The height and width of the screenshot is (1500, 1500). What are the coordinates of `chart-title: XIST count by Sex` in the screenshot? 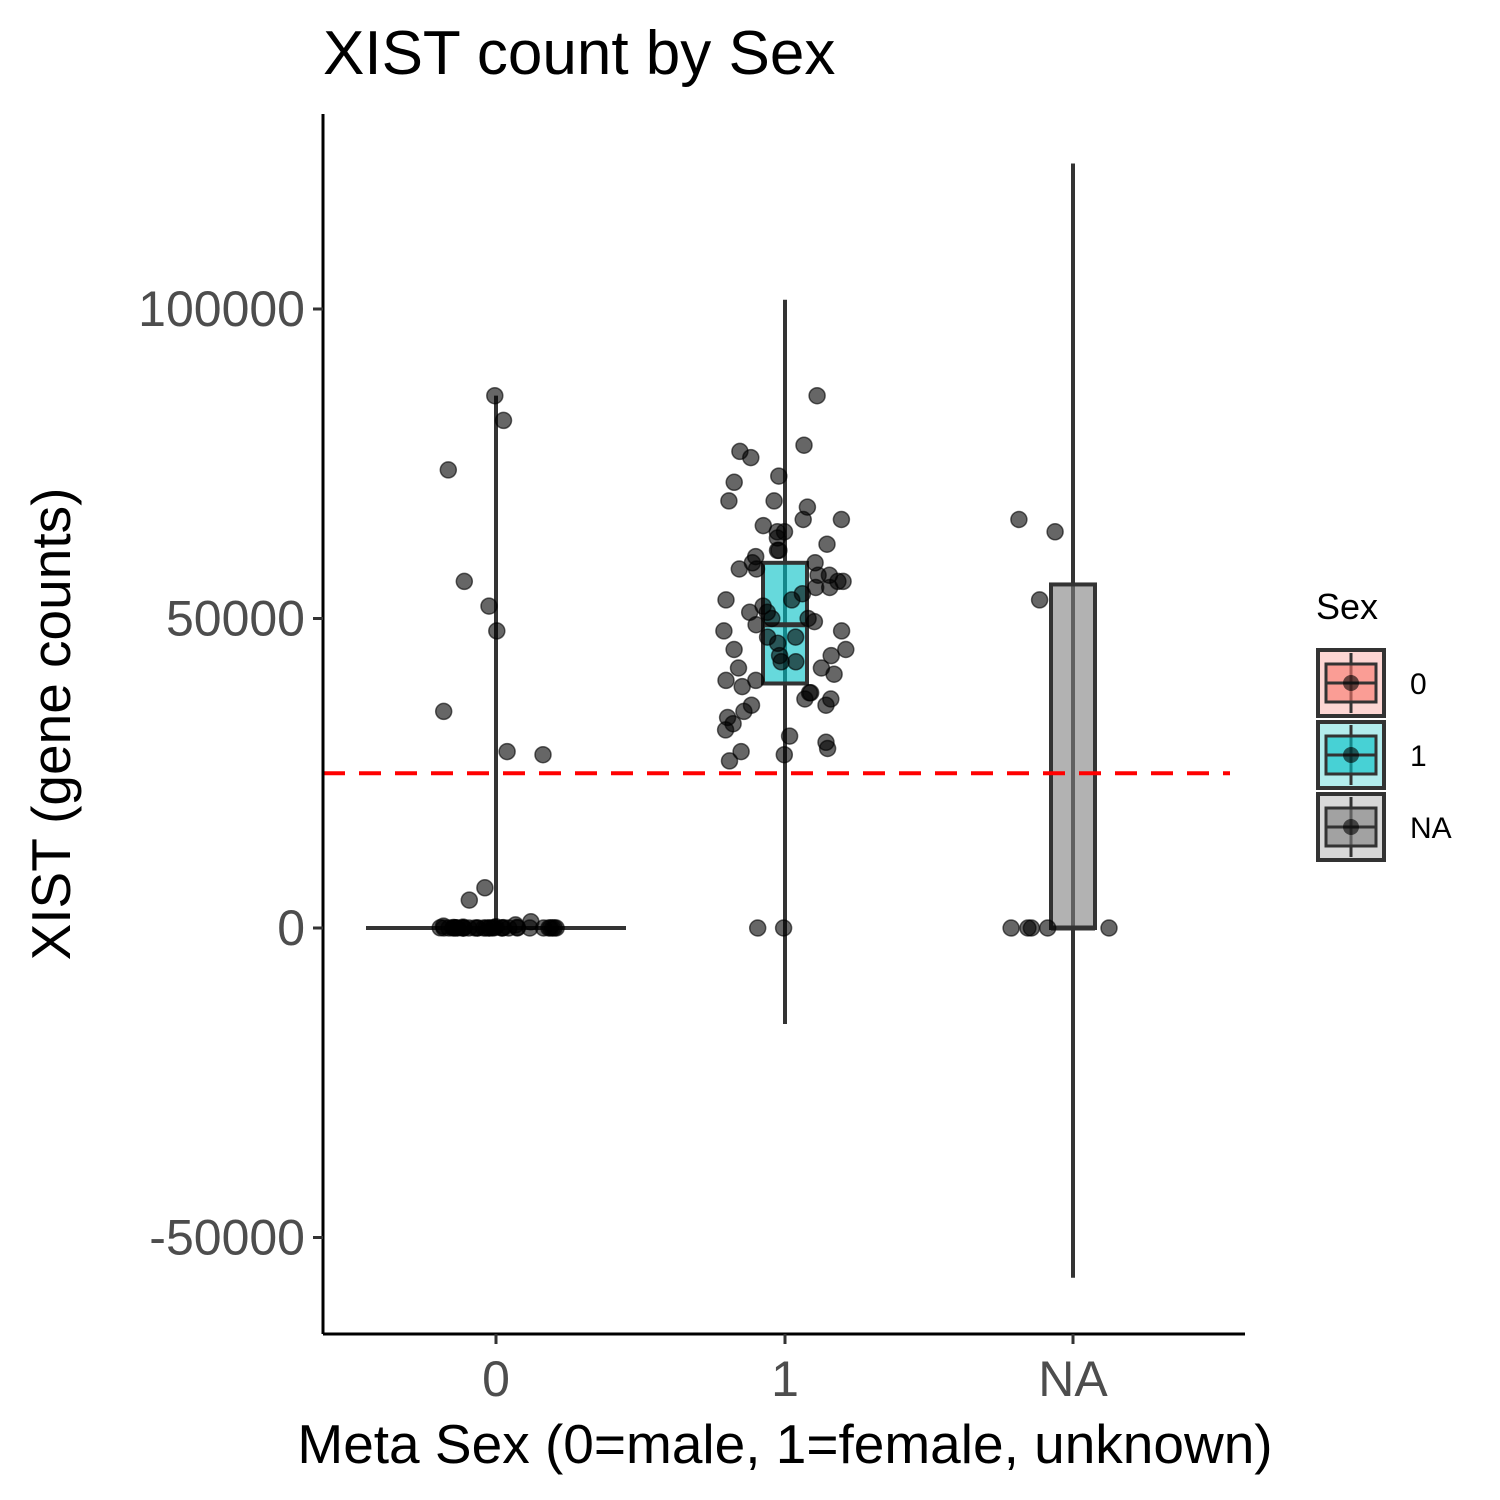 It's located at (579, 53).